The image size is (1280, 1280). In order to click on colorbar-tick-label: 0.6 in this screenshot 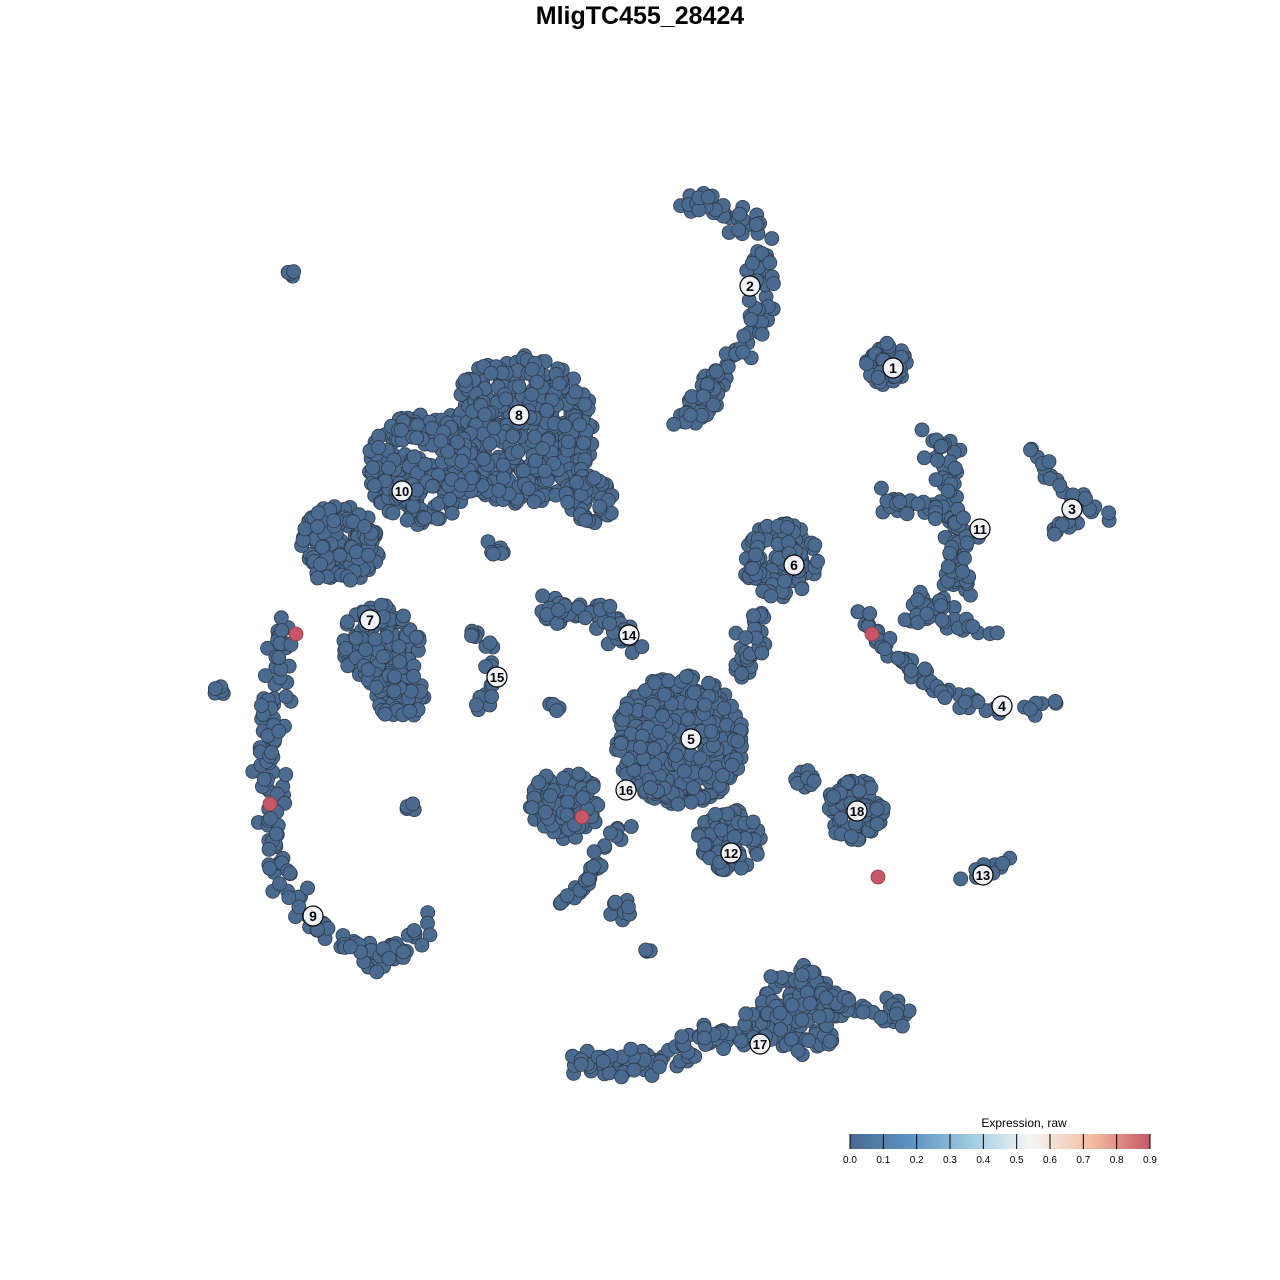, I will do `click(1050, 1160)`.